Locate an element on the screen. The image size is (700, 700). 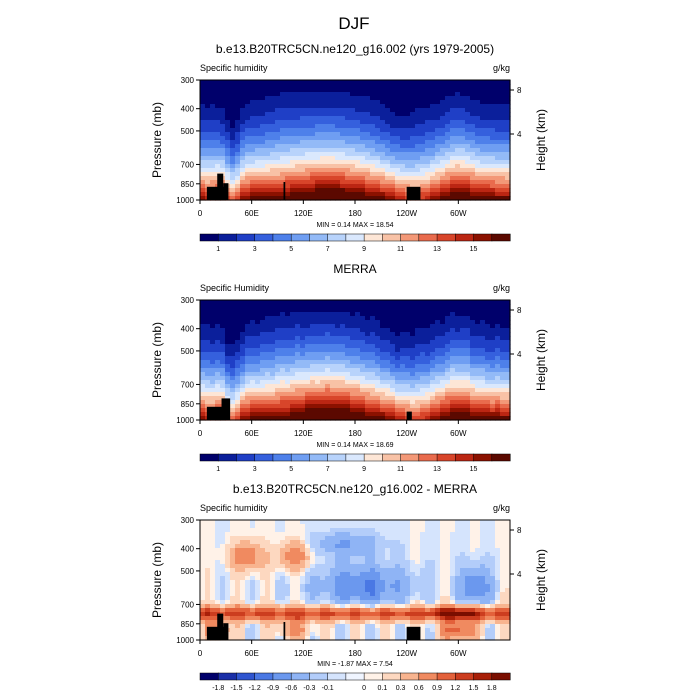
y-axis-title: Pressure (mb) is located at coordinates (157, 360).